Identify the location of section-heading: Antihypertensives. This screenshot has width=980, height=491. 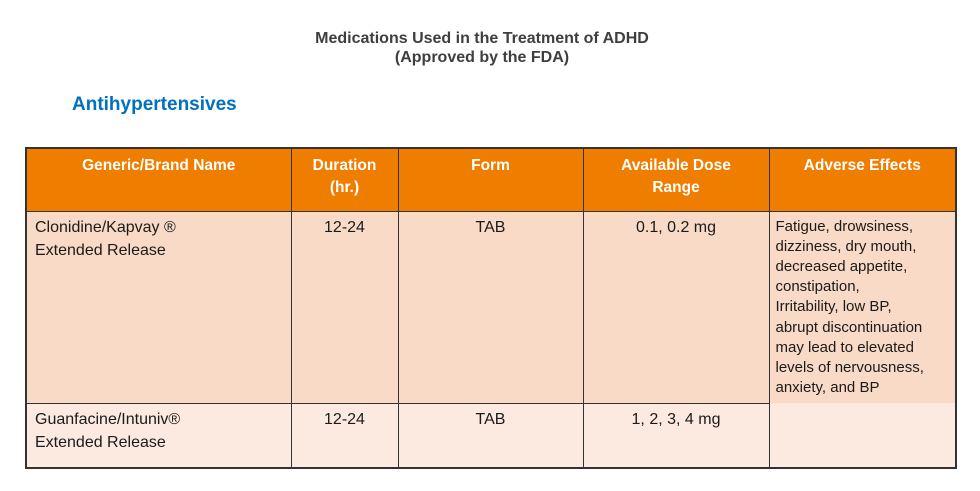
(154, 104).